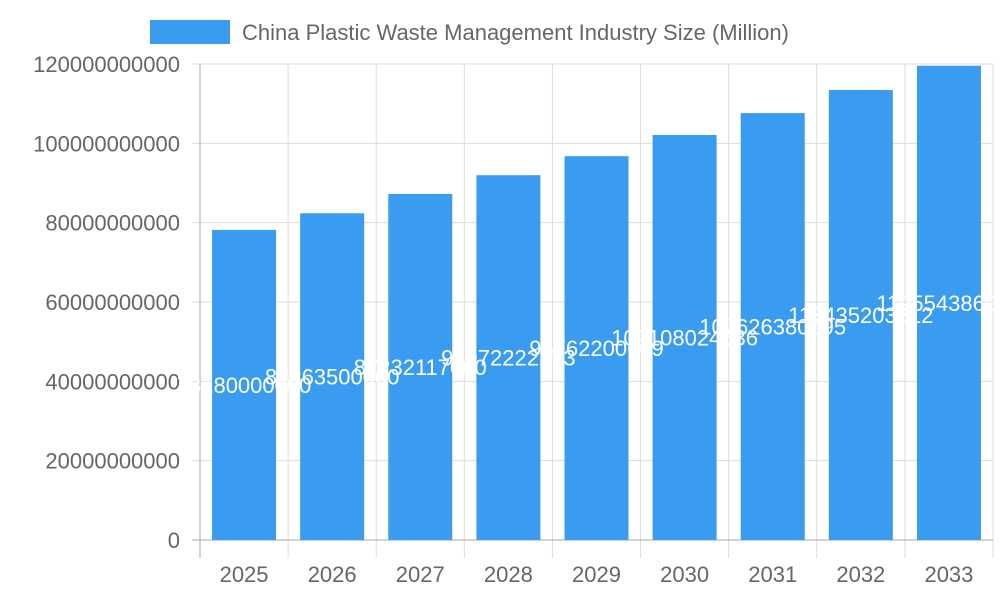 The width and height of the screenshot is (1000, 600). What do you see at coordinates (190, 32) in the screenshot?
I see `legend-swatch` at bounding box center [190, 32].